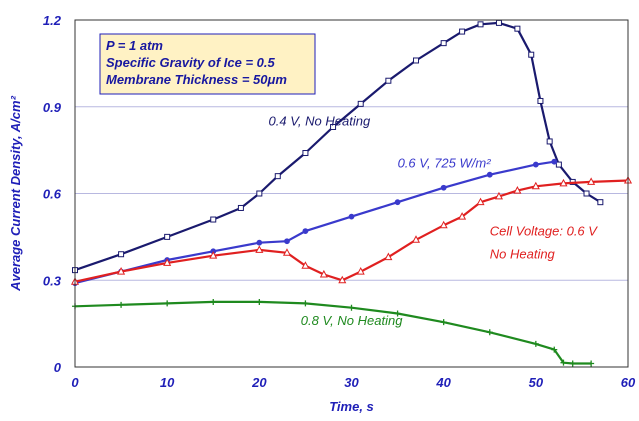 This screenshot has height=421, width=639. I want to click on series-annotation: 0.4 V, No Heating, so click(320, 121).